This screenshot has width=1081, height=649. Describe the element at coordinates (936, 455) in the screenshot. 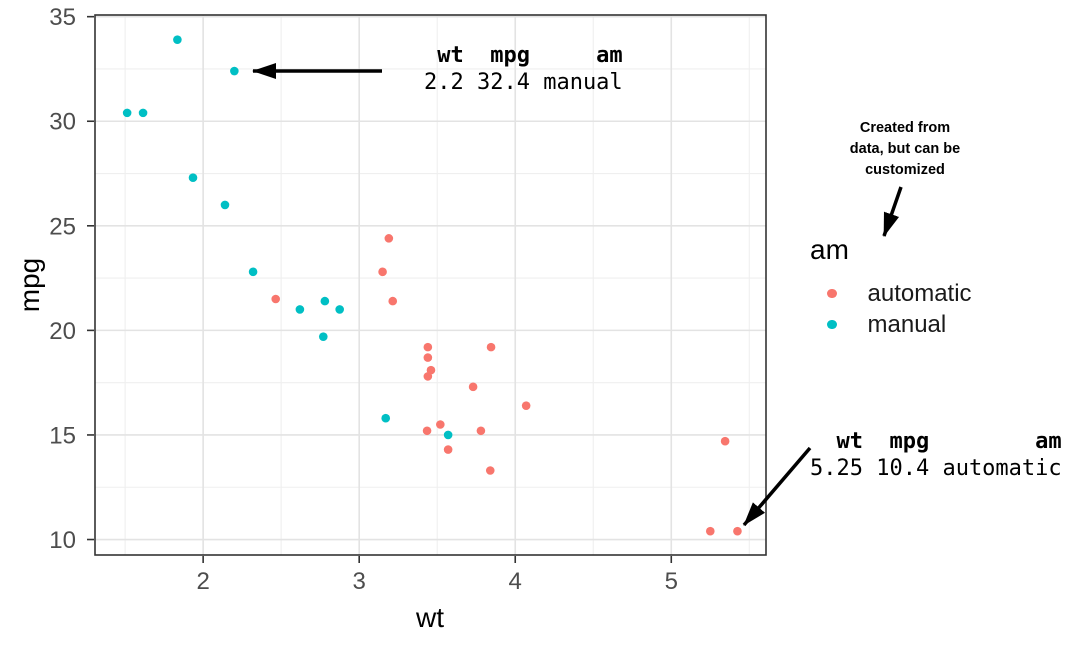

I see `annotation-automatic-row: wt mpg am 5.25 10.4 automatic` at that location.